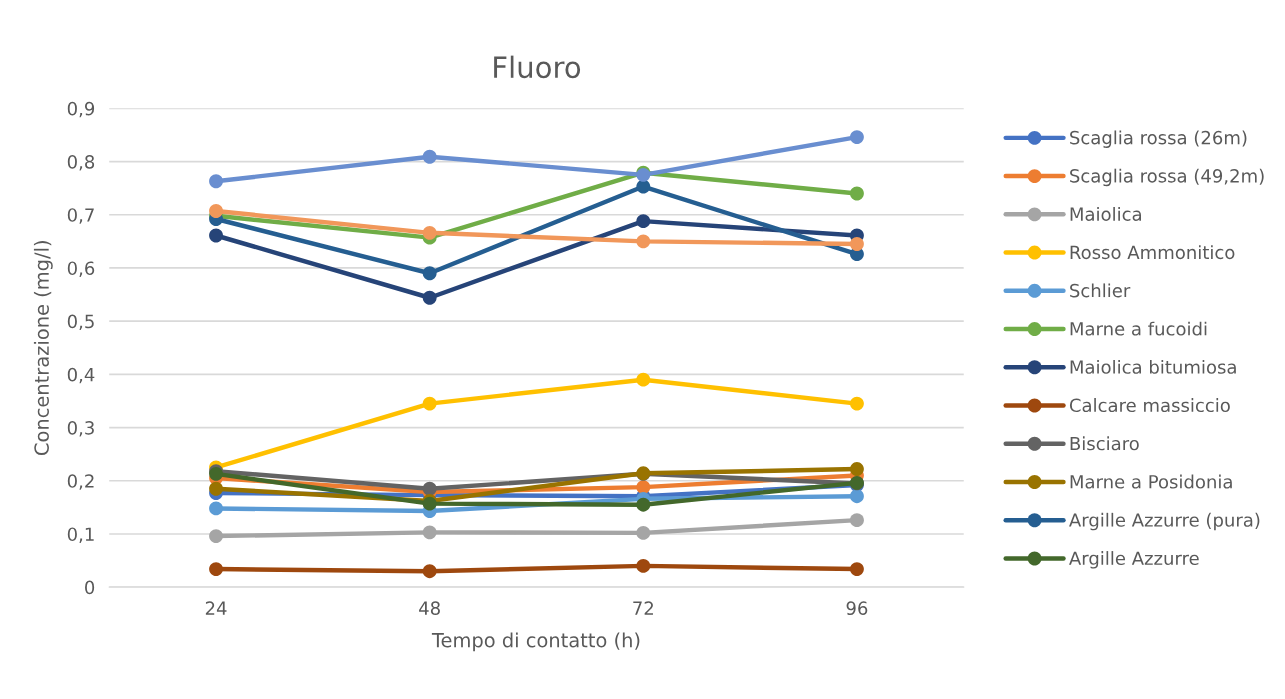 This screenshot has height=699, width=1285. What do you see at coordinates (535, 642) in the screenshot?
I see `x-axis-title: Tempo di contatto (h)` at bounding box center [535, 642].